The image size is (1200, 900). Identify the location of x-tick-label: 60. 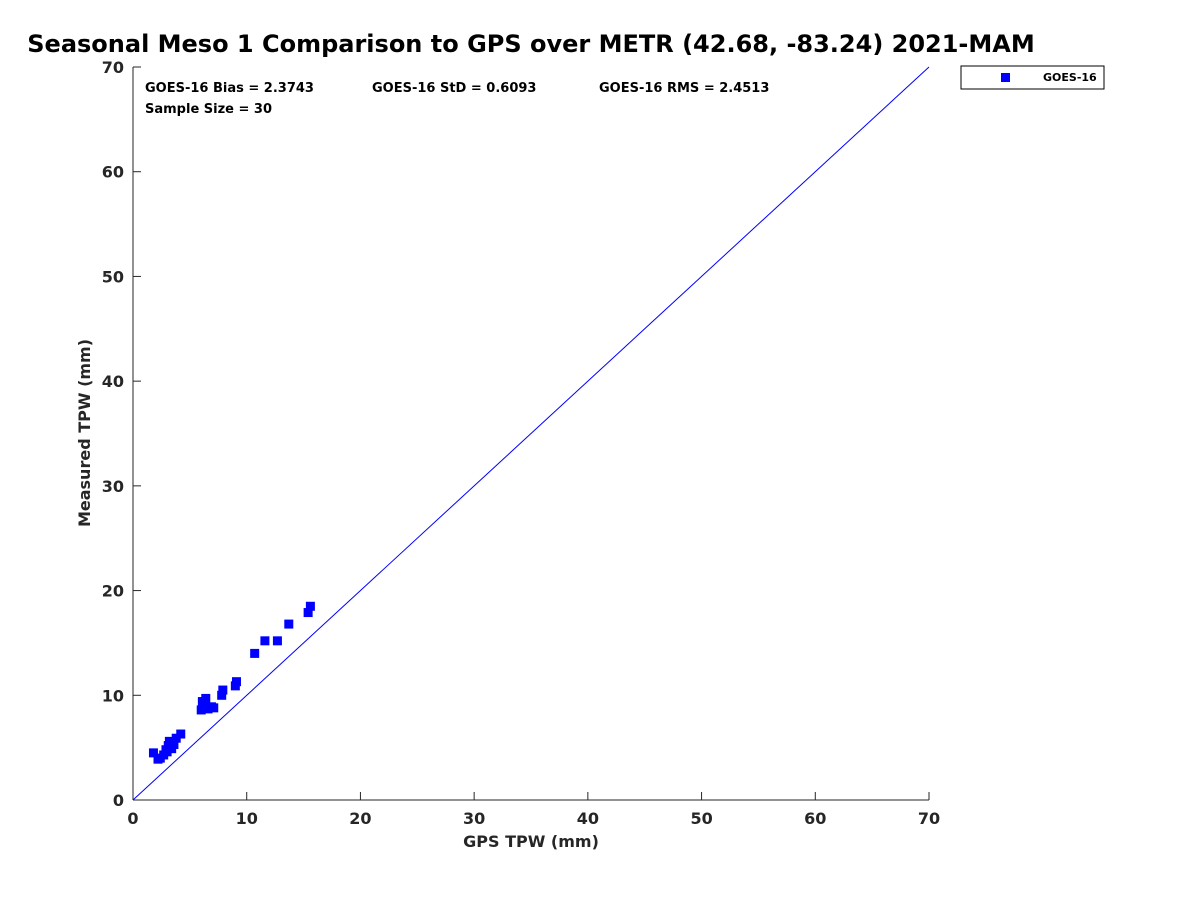
(815, 818).